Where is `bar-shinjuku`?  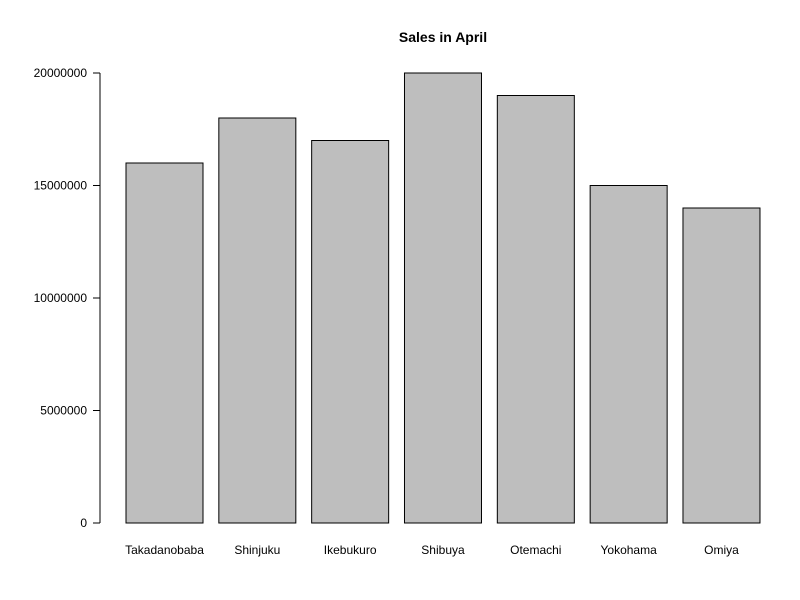 bar-shinjuku is located at coordinates (257, 320).